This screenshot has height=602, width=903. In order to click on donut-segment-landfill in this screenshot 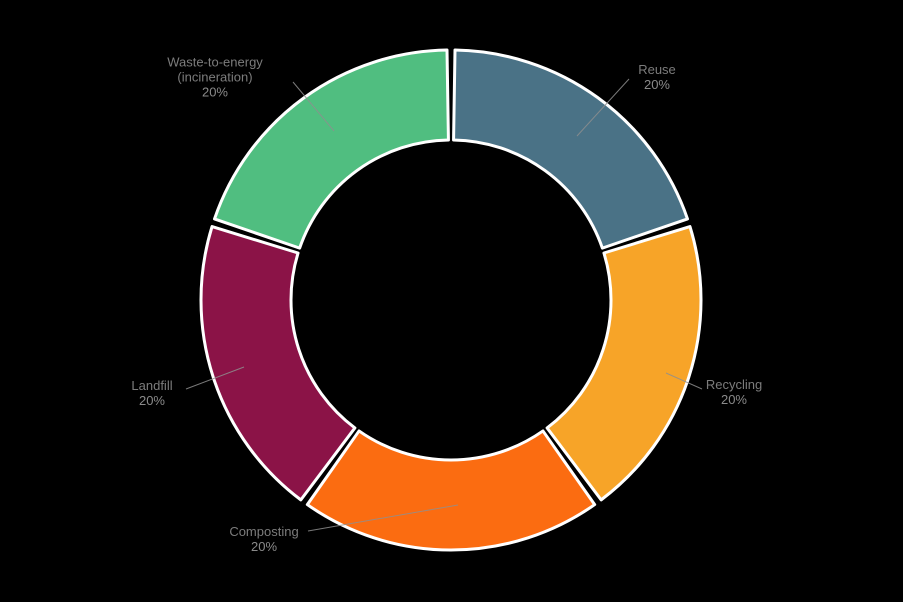, I will do `click(278, 363)`.